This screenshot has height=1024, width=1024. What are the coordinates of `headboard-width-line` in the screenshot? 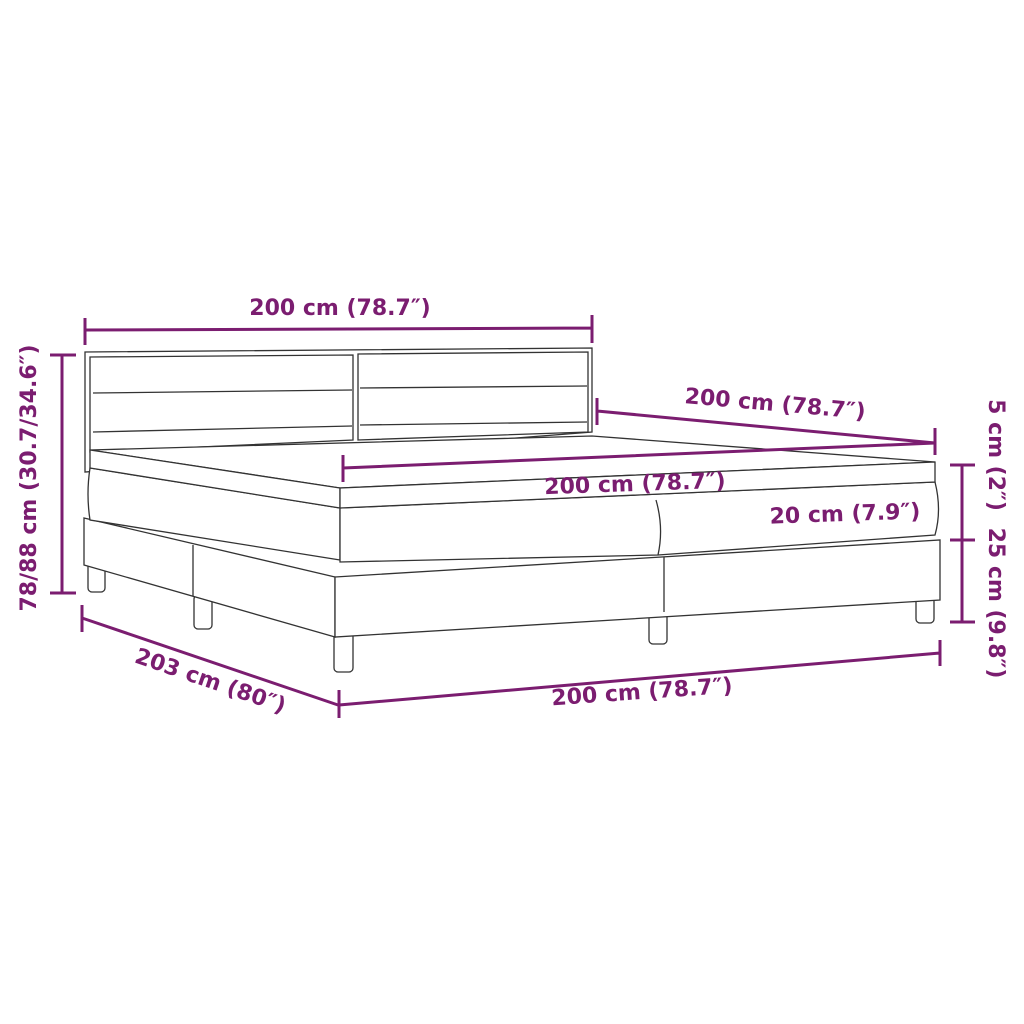 It's located at (338, 330).